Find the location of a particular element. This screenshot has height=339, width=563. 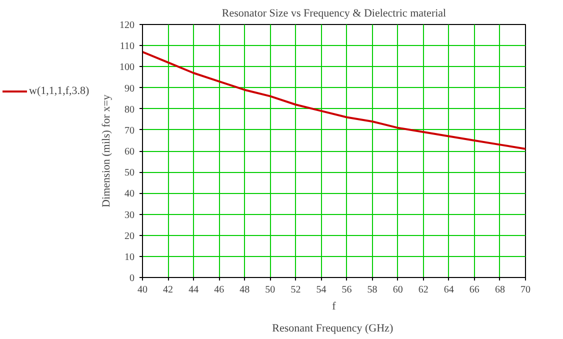

x-tick-label: 68 is located at coordinates (499, 290).